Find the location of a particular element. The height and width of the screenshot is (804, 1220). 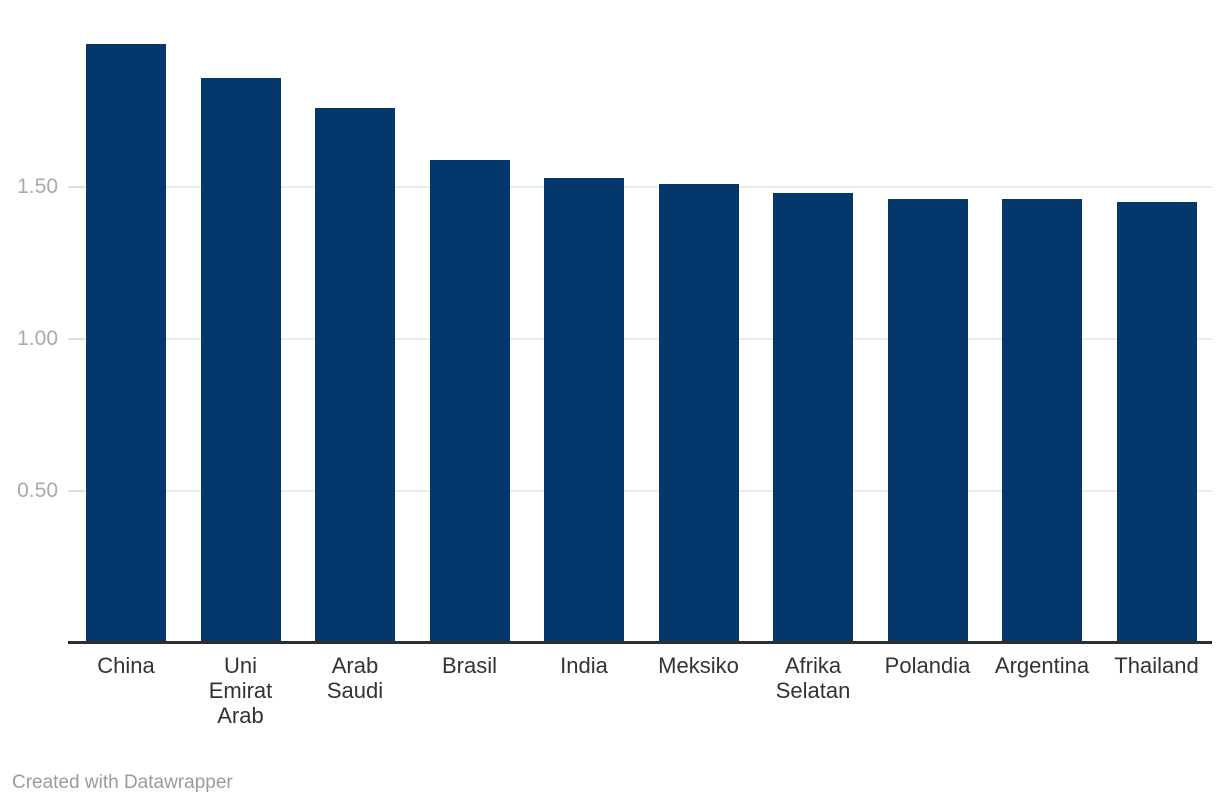

x-axis-label-arab-saudi: Arab Saudi is located at coordinates (355, 678).